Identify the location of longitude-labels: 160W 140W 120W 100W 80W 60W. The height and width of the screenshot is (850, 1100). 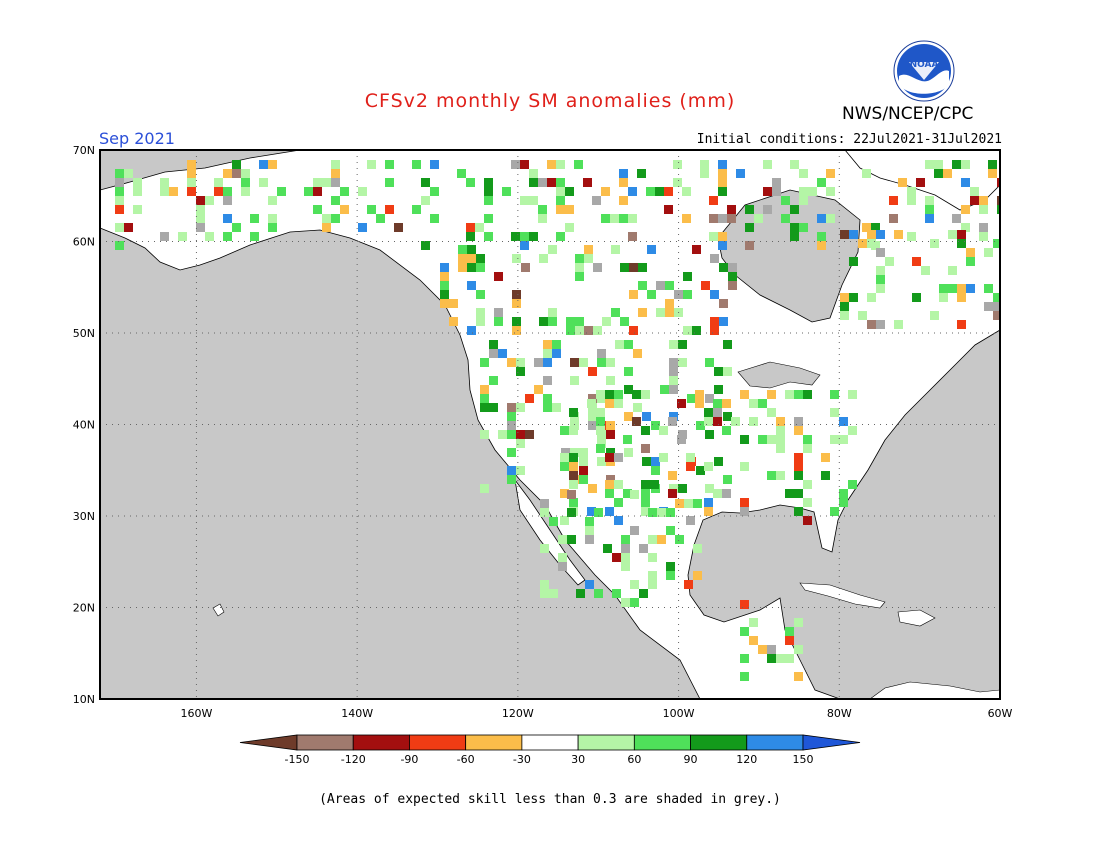
(596, 713).